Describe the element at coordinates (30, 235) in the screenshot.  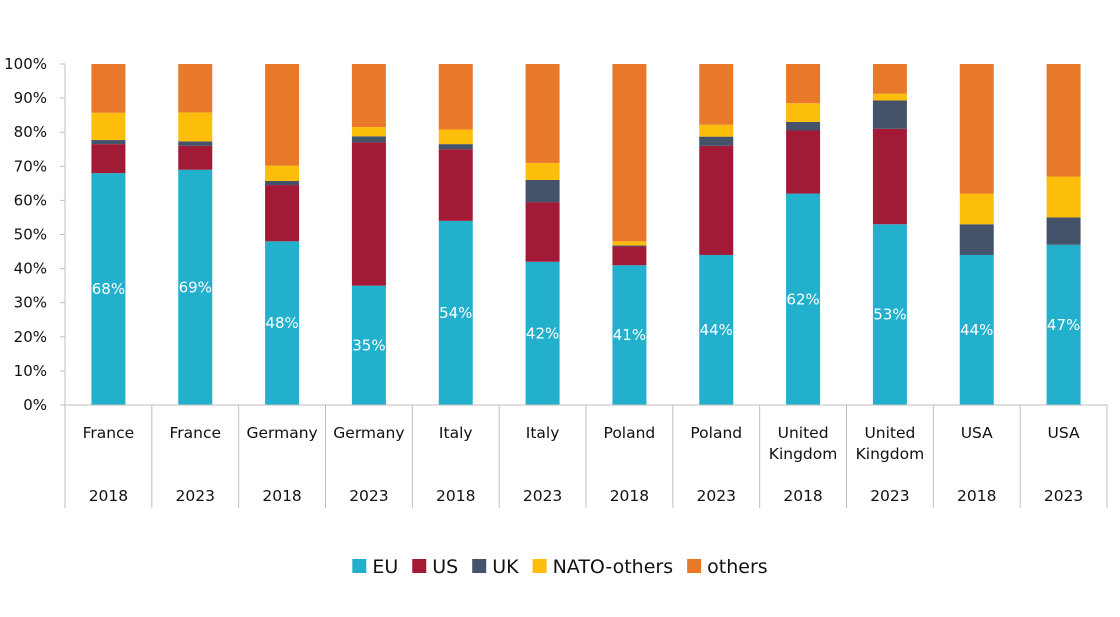
I see `y-tick-label: 50%` at that location.